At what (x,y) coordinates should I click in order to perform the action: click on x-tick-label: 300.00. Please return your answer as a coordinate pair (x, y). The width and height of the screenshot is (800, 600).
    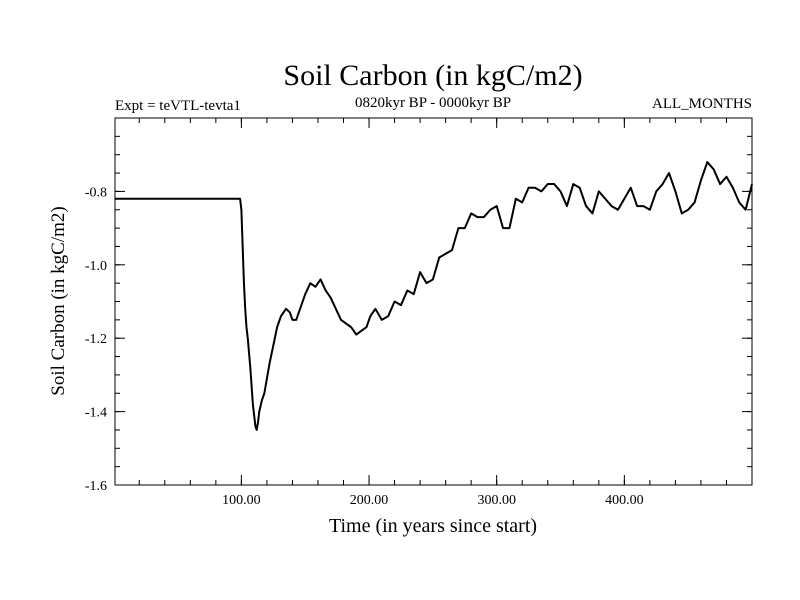
    Looking at the image, I should click on (496, 500).